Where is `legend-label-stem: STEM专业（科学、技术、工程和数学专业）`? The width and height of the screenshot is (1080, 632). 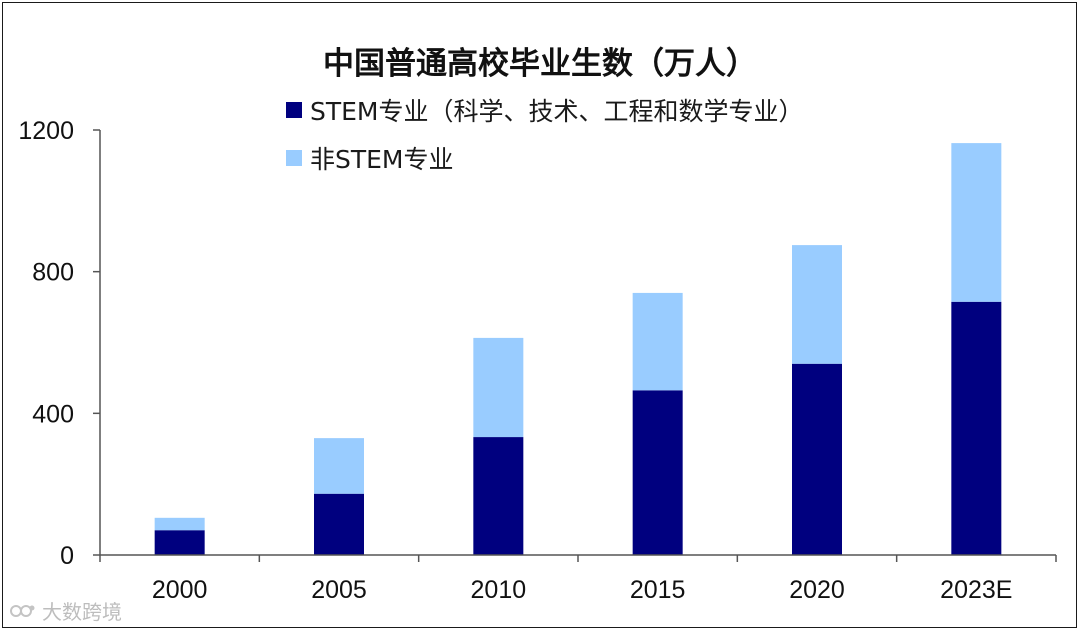
legend-label-stem: STEM专业（科学、技术、工程和数学专业） is located at coordinates (557, 111).